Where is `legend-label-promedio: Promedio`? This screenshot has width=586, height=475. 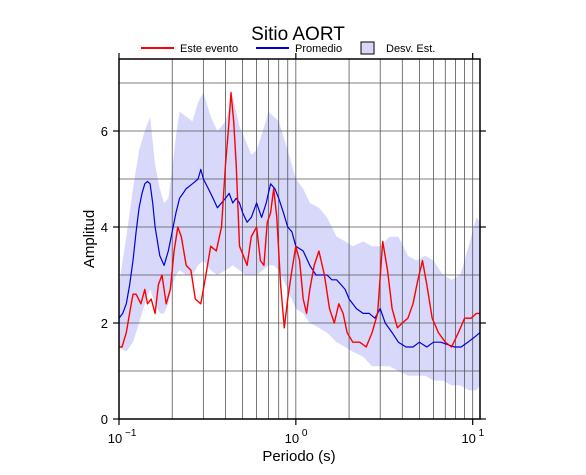
legend-label-promedio: Promedio is located at coordinates (318, 49).